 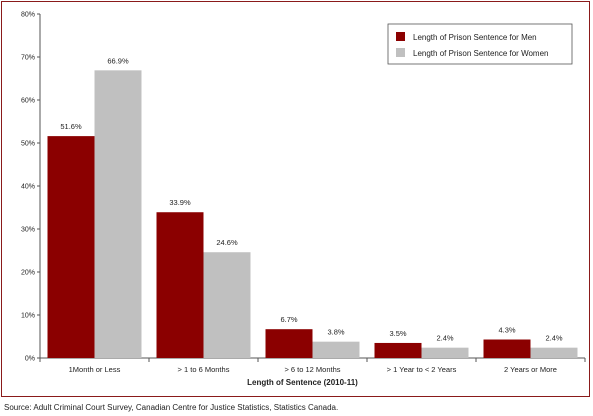 I want to click on y-tick-label: 50%, so click(x=28, y=144).